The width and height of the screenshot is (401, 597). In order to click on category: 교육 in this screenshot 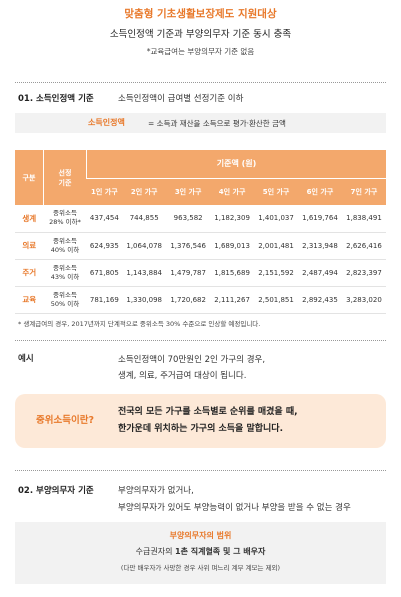, I will do `click(29, 300)`.